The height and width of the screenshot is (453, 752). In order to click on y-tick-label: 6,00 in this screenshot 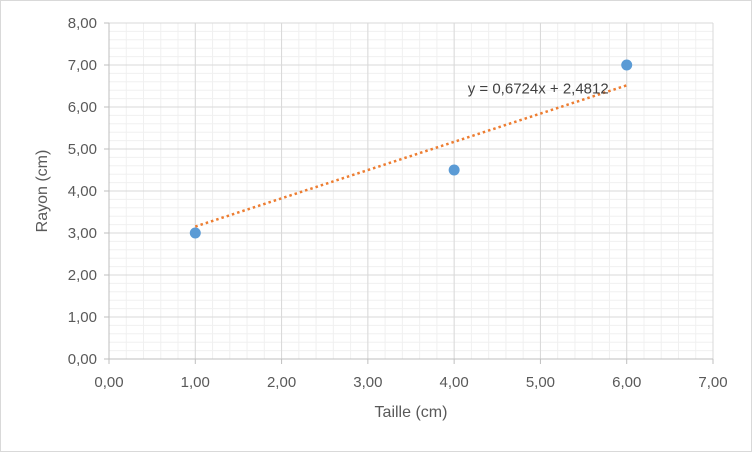, I will do `click(82, 107)`.